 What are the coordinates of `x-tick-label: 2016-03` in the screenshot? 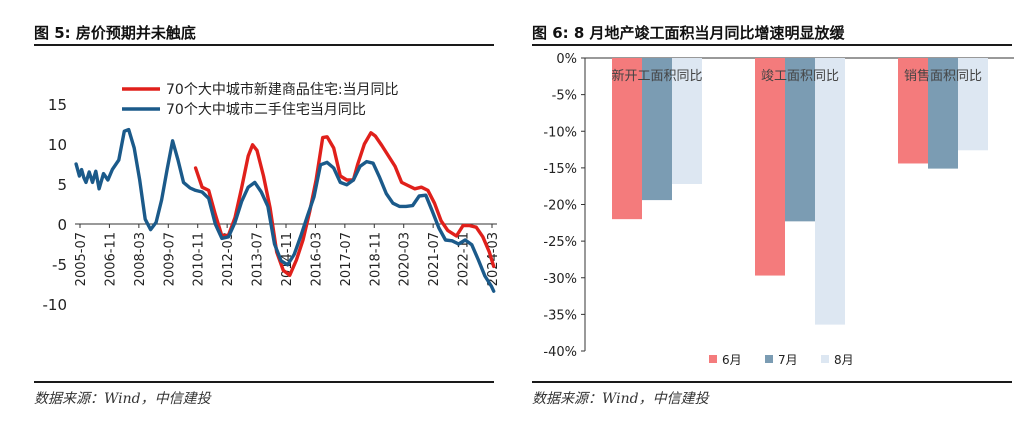 It's located at (316, 259).